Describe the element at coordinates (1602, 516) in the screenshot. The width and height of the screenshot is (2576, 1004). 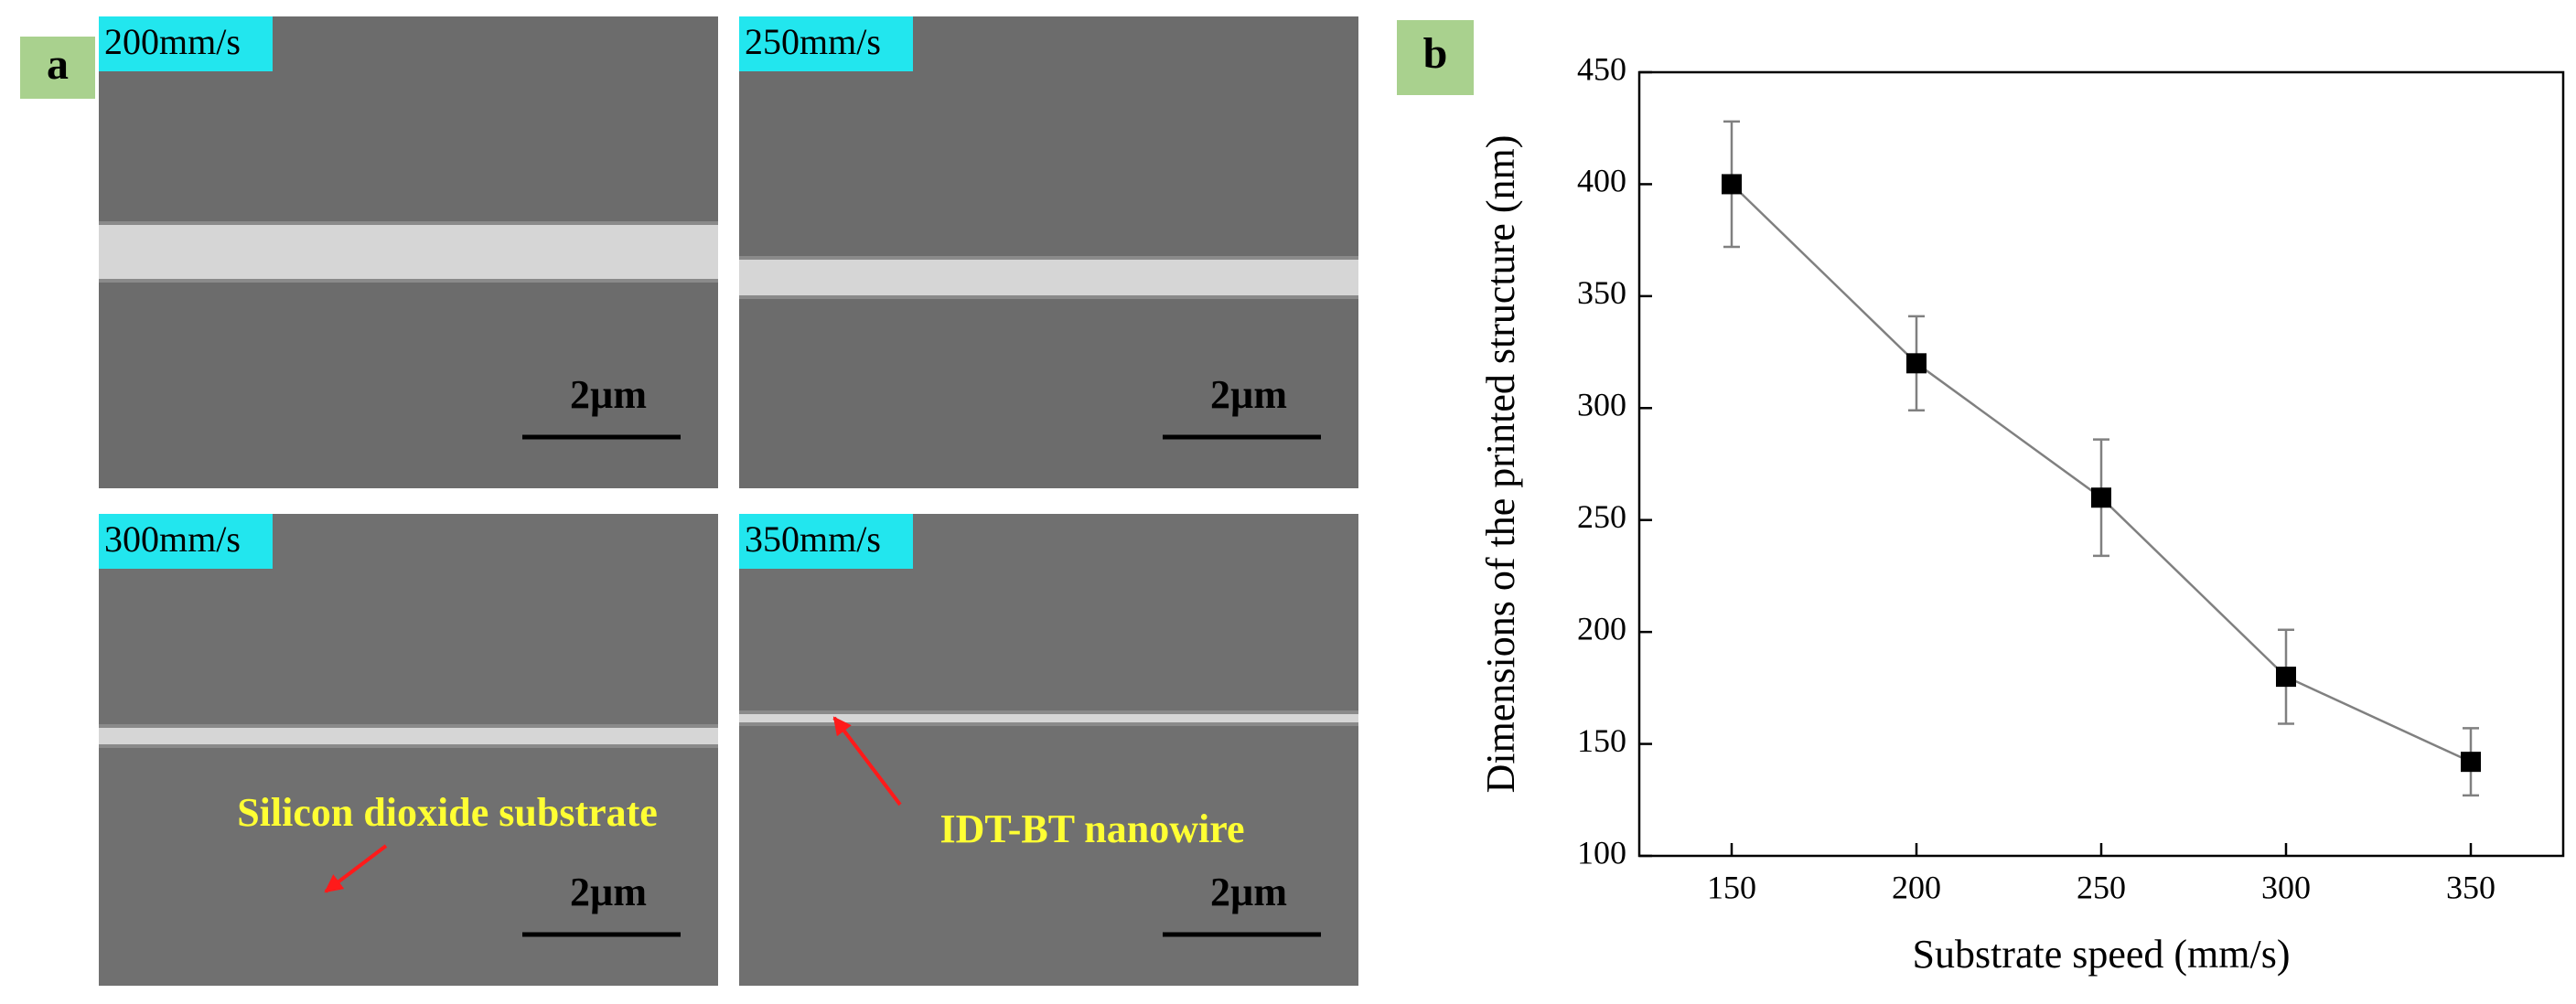
I see `y-tick-label: 250` at that location.